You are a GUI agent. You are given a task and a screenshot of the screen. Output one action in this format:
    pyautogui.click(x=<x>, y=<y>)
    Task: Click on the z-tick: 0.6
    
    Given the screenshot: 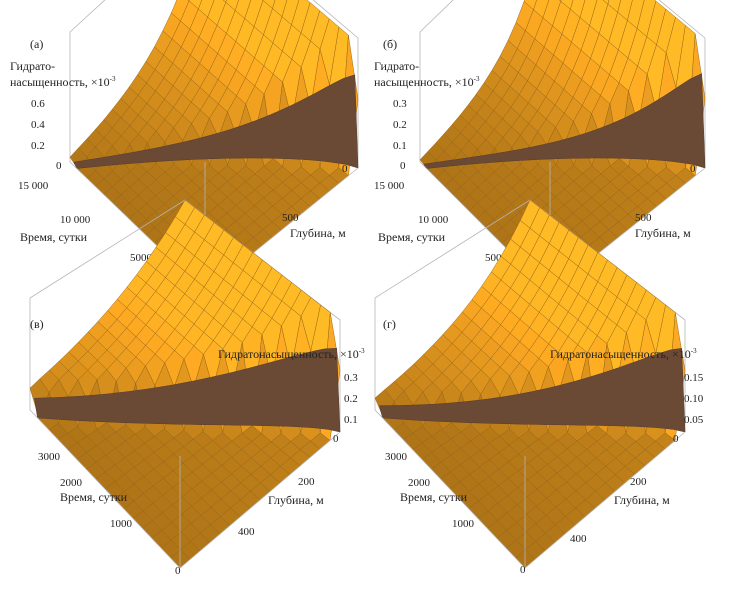 What is the action you would take?
    pyautogui.click(x=38, y=104)
    